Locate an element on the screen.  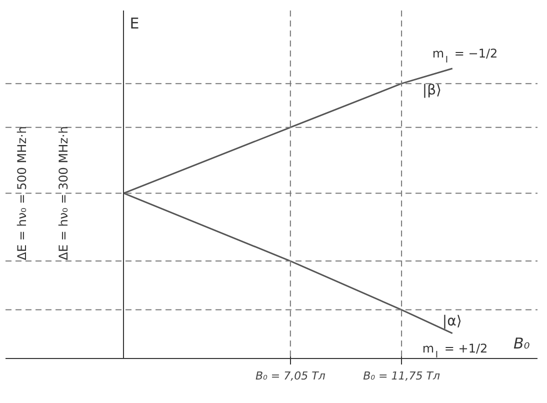
annotation: ΔE = hν₀ = 500 MHz·h is located at coordinates (22, 193).